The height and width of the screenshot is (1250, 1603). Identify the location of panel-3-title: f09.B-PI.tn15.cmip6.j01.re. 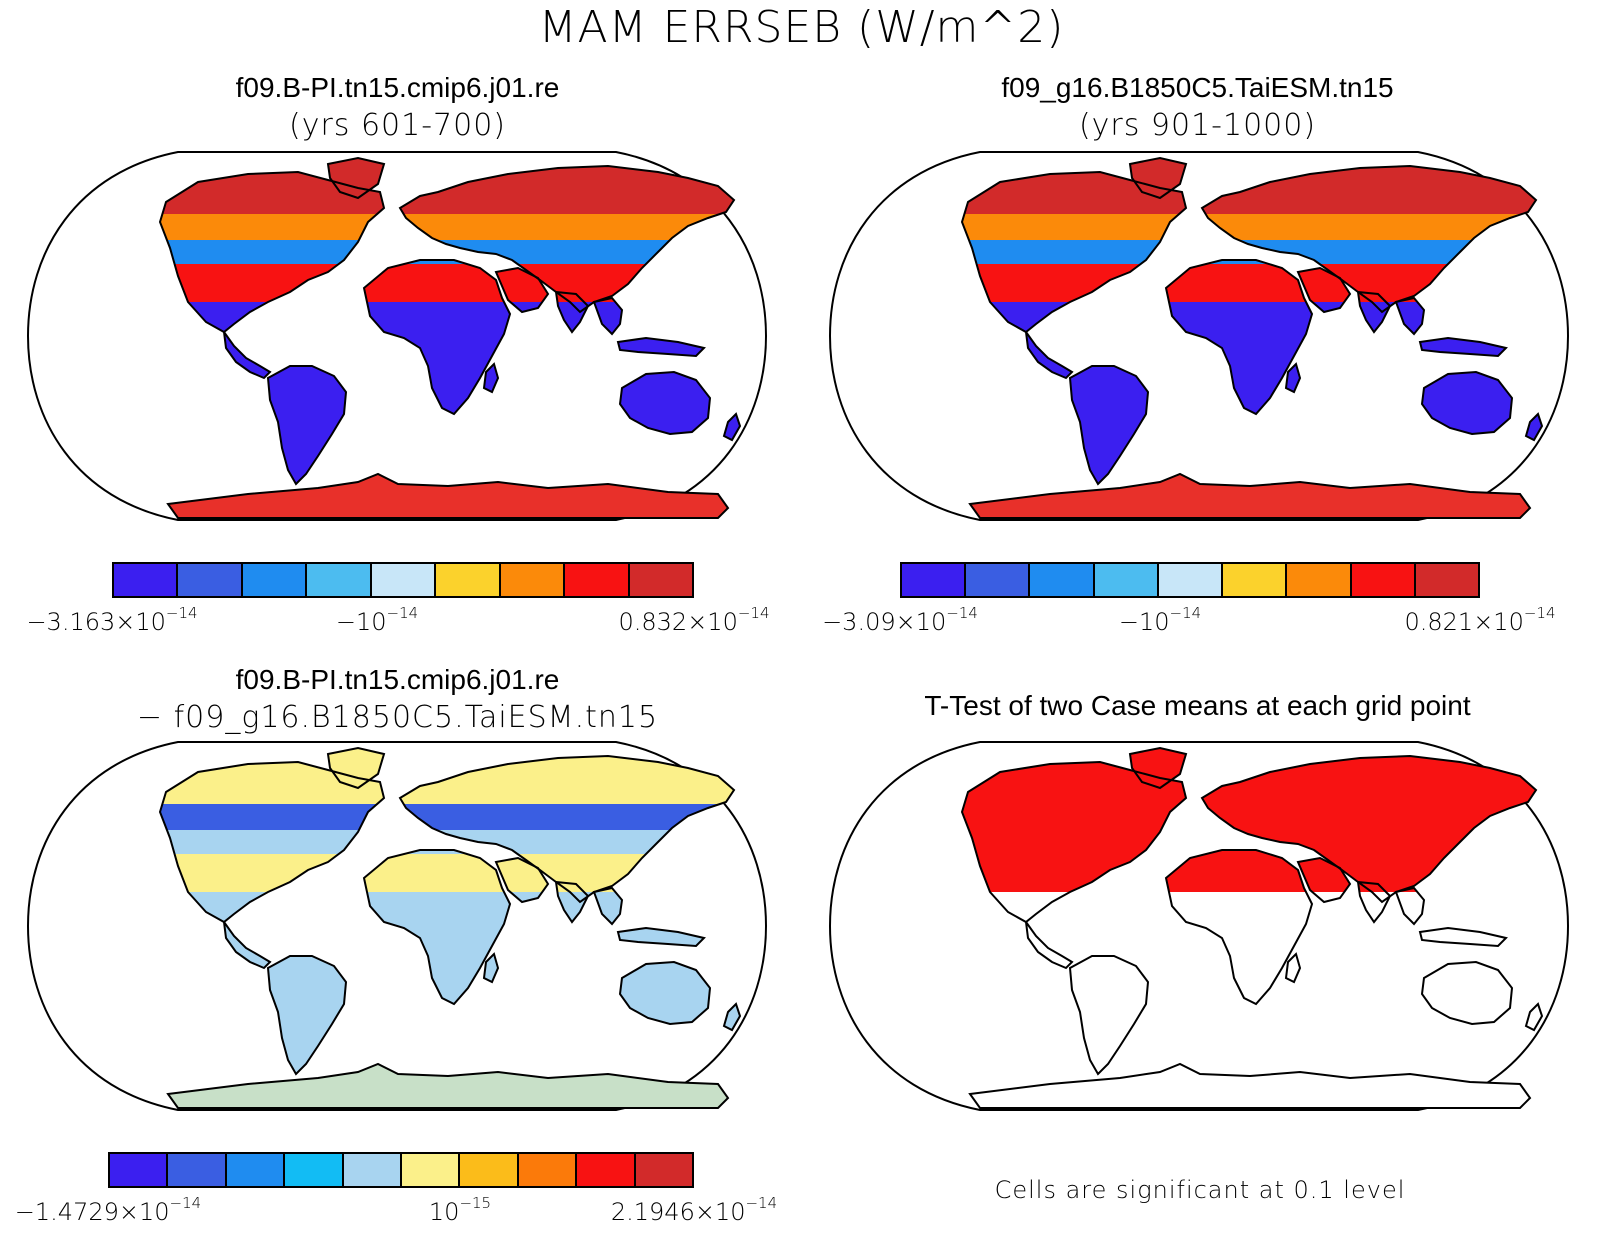
(397, 679).